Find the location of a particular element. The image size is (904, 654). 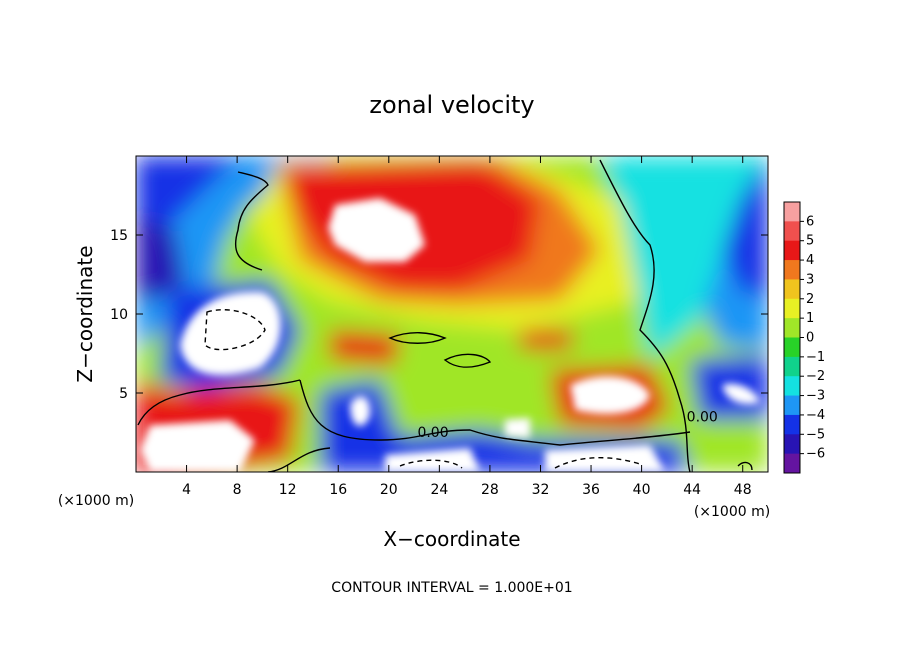

colorbar-label-10: −4 is located at coordinates (815, 415).